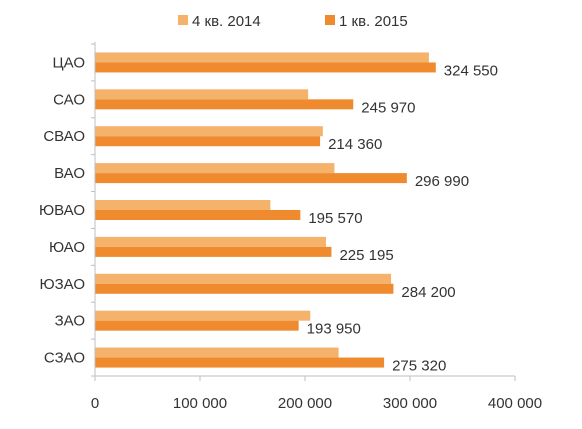 The width and height of the screenshot is (582, 429). What do you see at coordinates (70, 321) in the screenshot?
I see `category-label: ЗАО` at bounding box center [70, 321].